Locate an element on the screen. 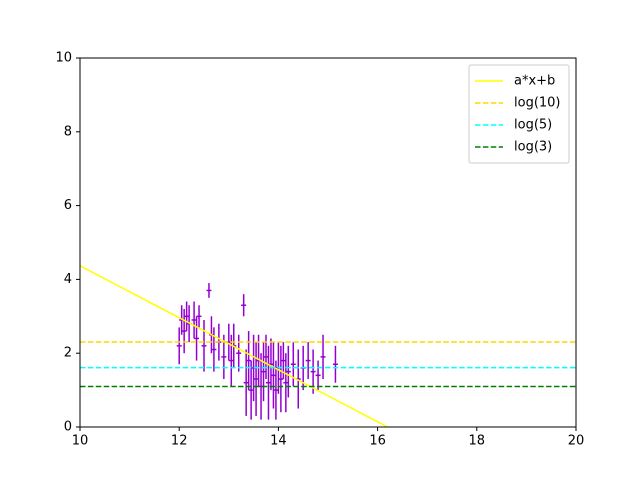  x-tick-label: 12 is located at coordinates (179, 441).